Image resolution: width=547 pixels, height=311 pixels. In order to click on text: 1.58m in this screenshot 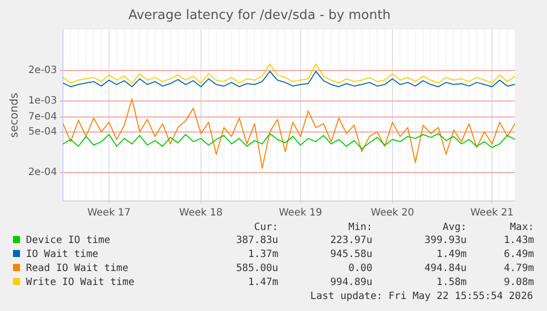, I will do `click(451, 283)`.